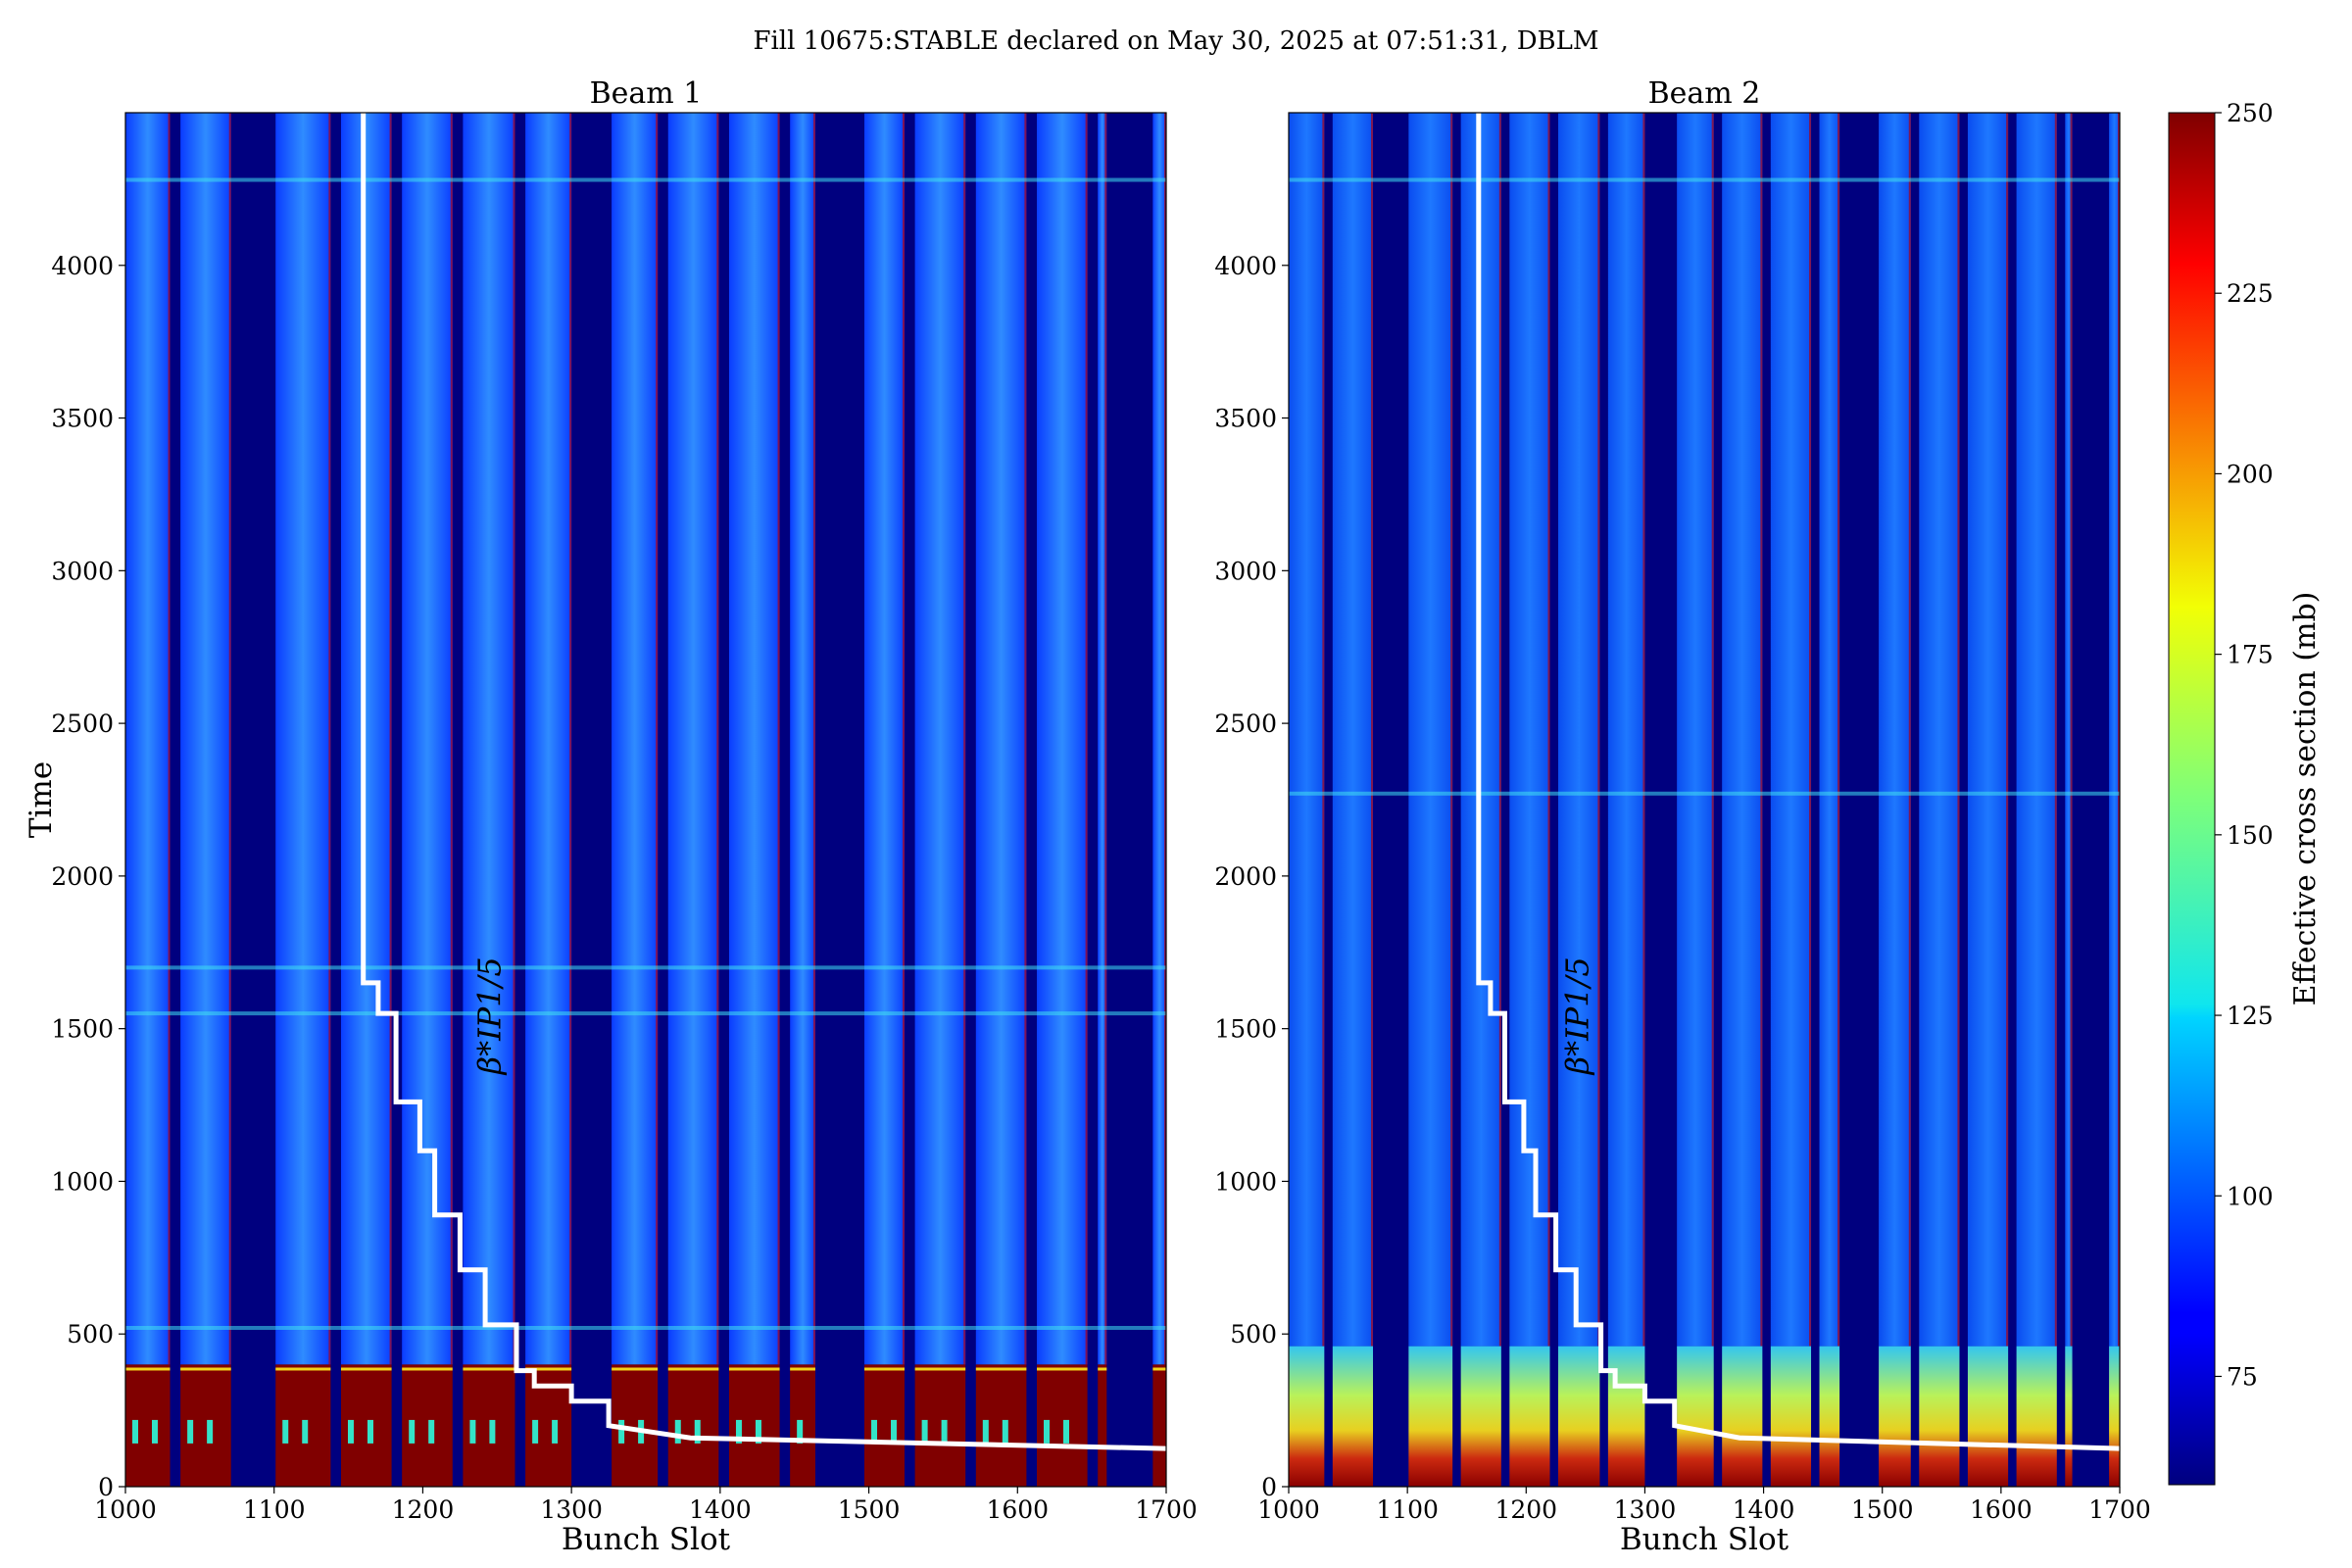 The width and height of the screenshot is (2352, 1568). What do you see at coordinates (2250, 1196) in the screenshot?
I see `colorbar-tick-label: 100` at bounding box center [2250, 1196].